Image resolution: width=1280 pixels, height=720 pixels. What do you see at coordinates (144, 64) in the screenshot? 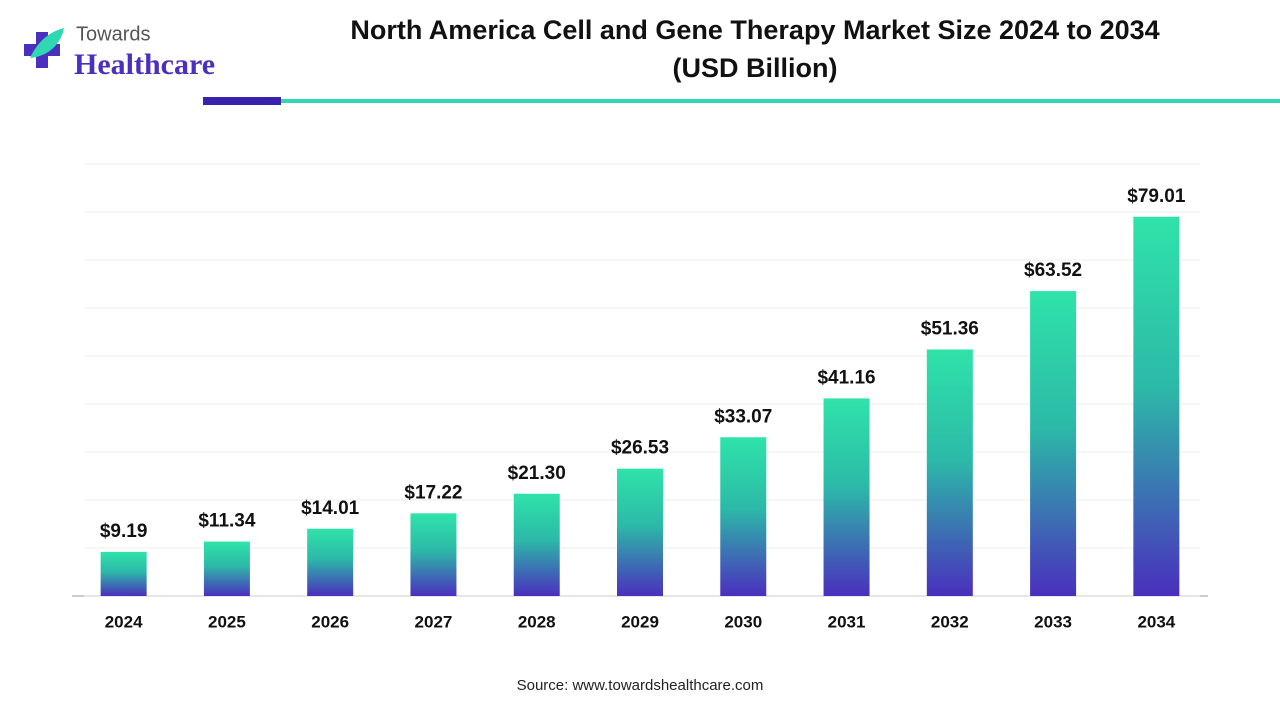
I see `brand-line2: Healthcare` at bounding box center [144, 64].